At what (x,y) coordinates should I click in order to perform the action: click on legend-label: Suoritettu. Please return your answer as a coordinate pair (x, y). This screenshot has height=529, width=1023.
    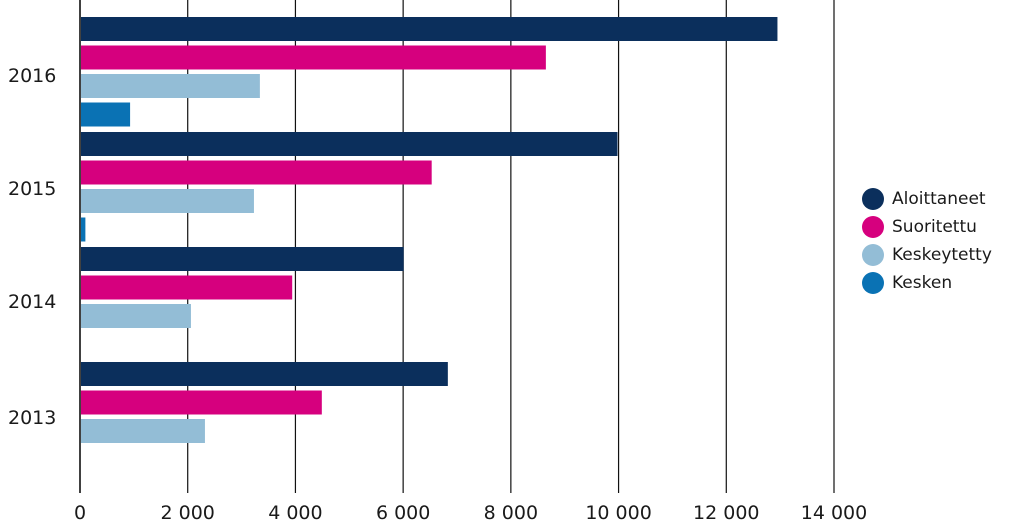
    Looking at the image, I should click on (934, 227).